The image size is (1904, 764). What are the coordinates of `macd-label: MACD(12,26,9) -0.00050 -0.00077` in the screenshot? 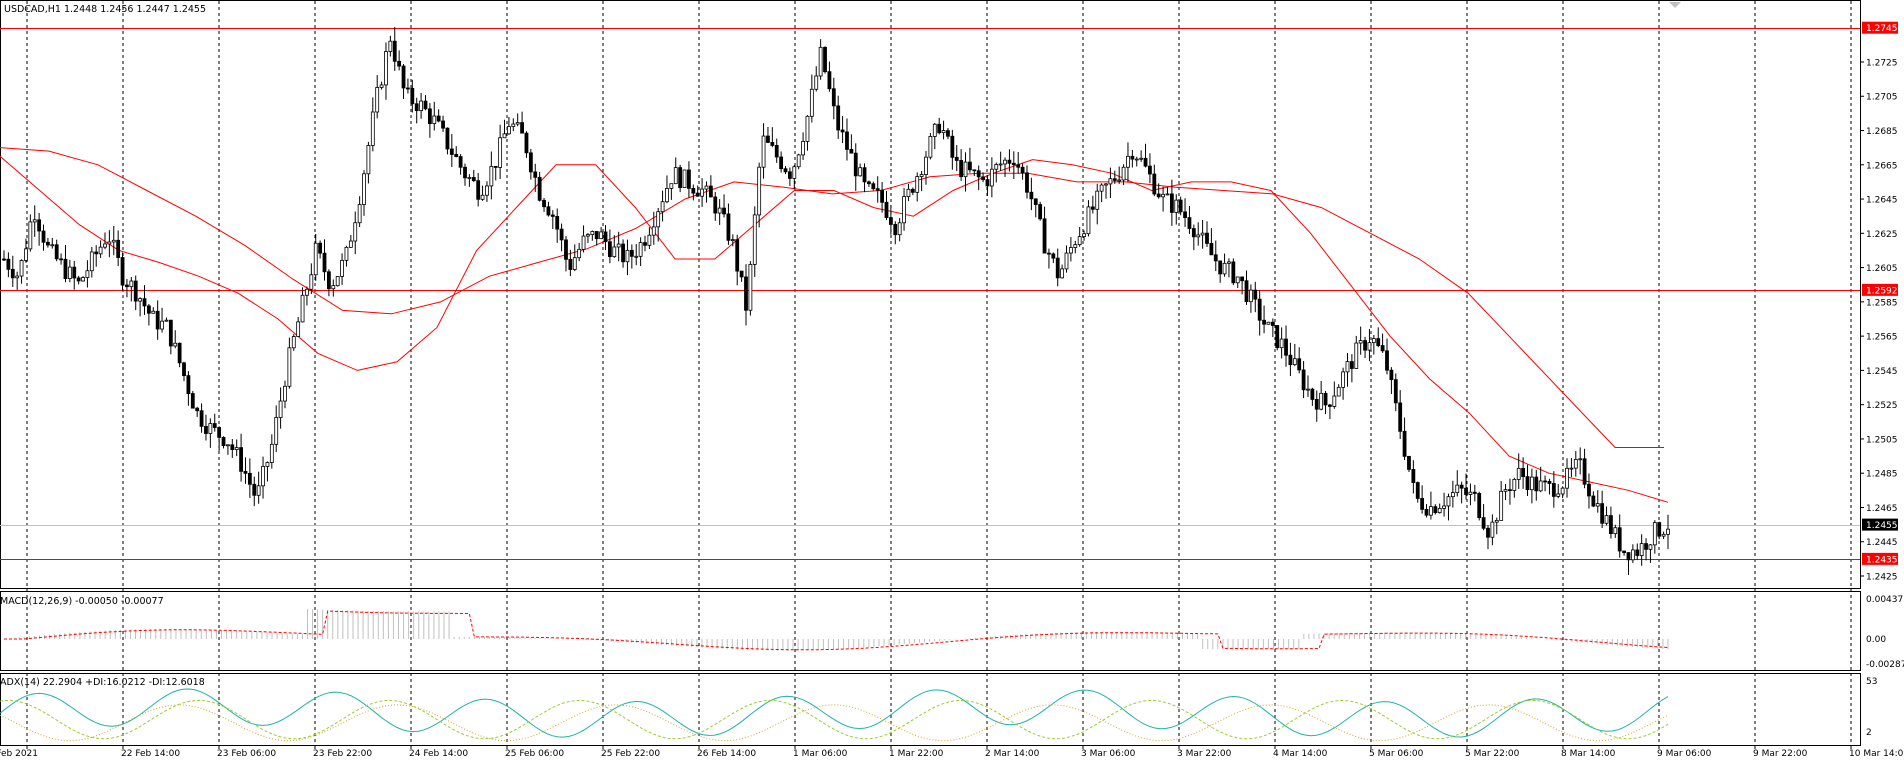 It's located at (82, 601).